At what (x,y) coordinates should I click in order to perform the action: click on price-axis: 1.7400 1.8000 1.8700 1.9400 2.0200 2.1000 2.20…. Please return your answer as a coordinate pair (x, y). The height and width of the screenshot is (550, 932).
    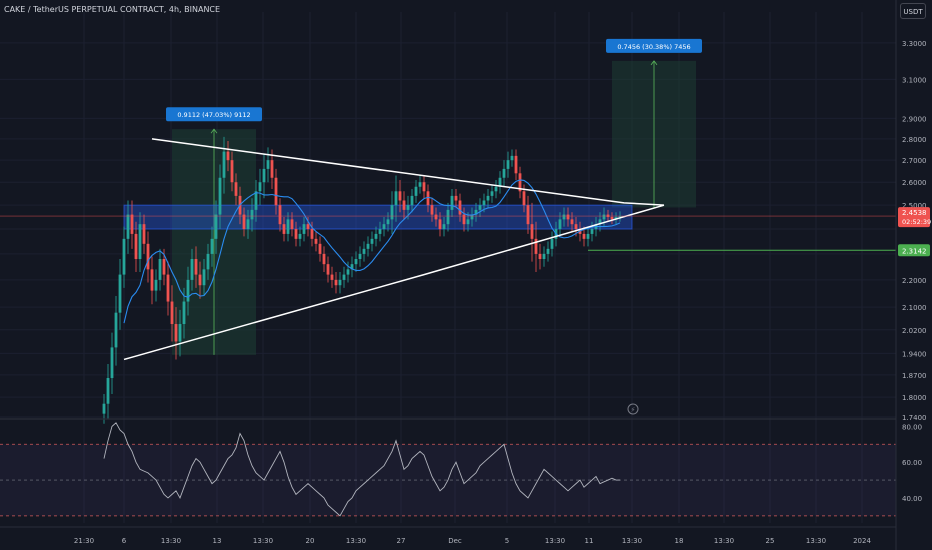
    Looking at the image, I should click on (913, 275).